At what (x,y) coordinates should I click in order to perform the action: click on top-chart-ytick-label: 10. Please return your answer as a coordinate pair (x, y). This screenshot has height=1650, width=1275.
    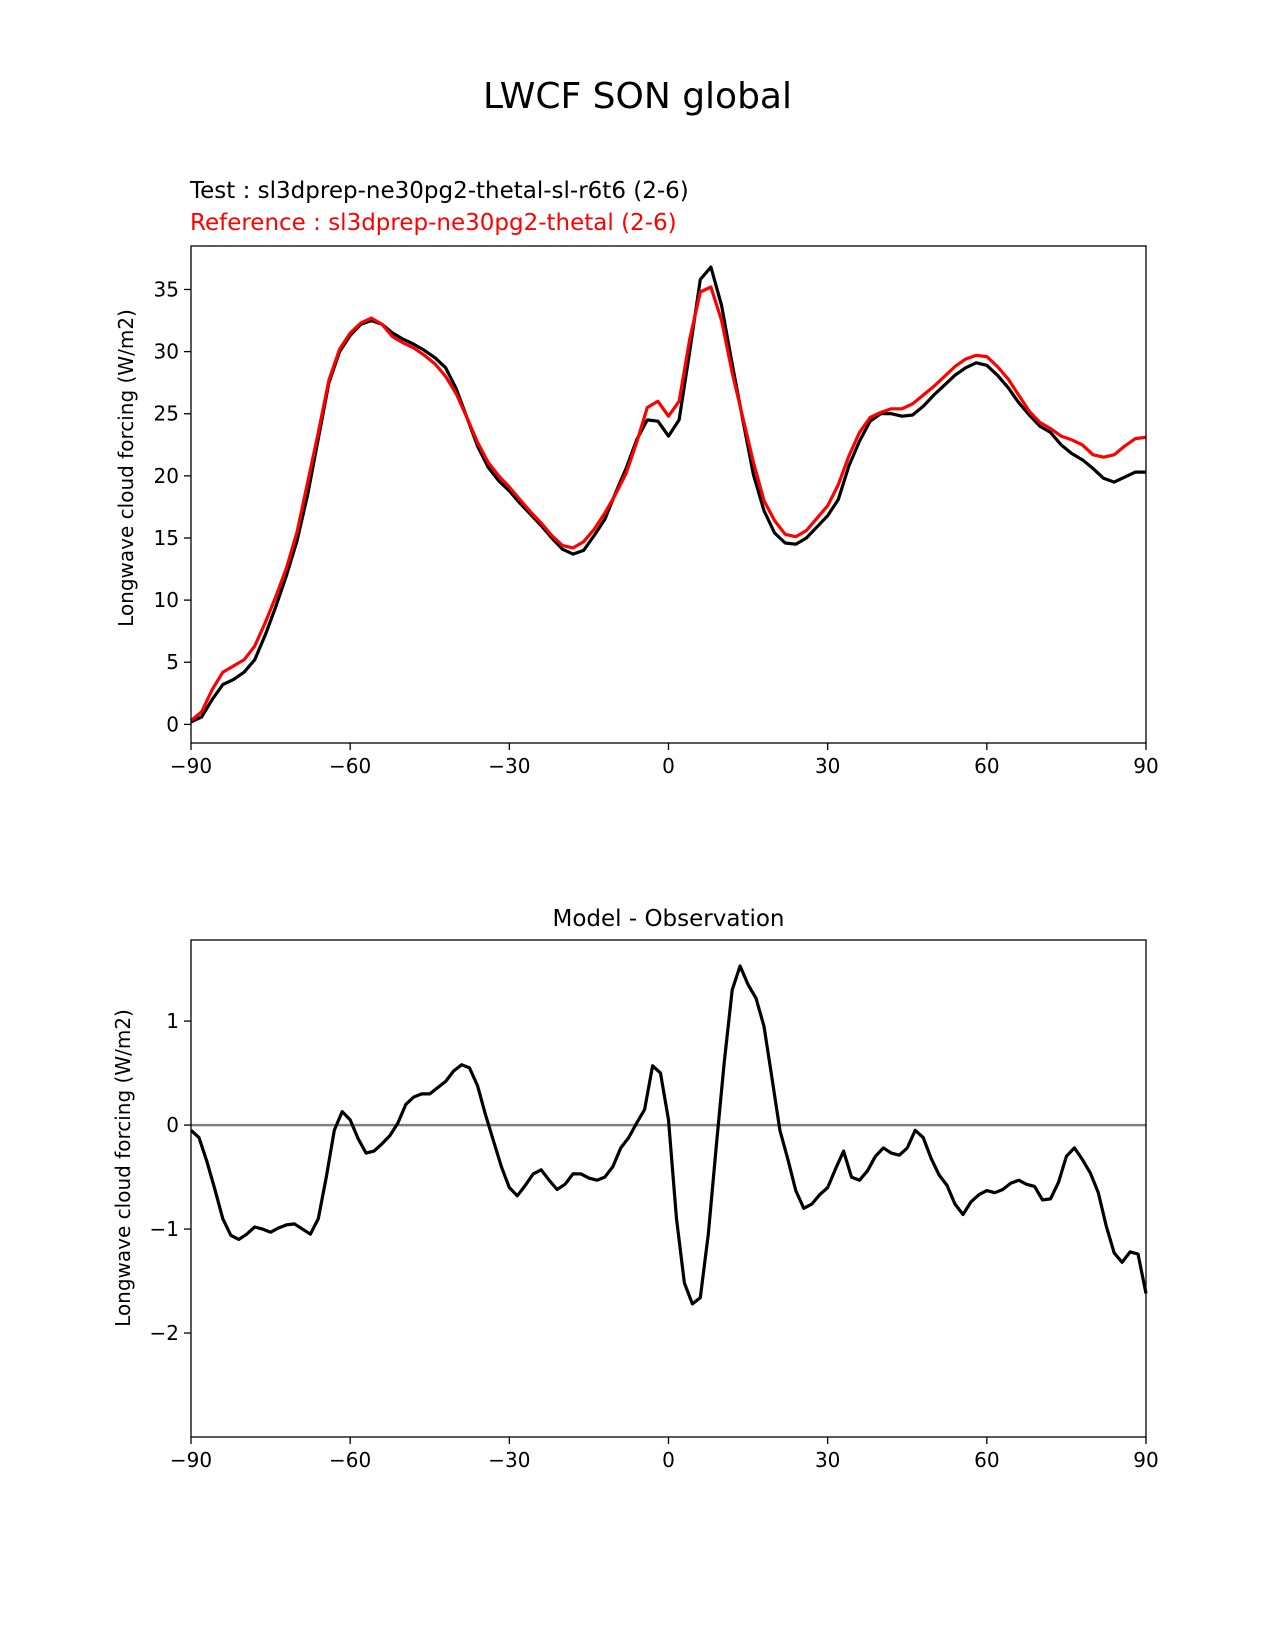
    Looking at the image, I should click on (166, 600).